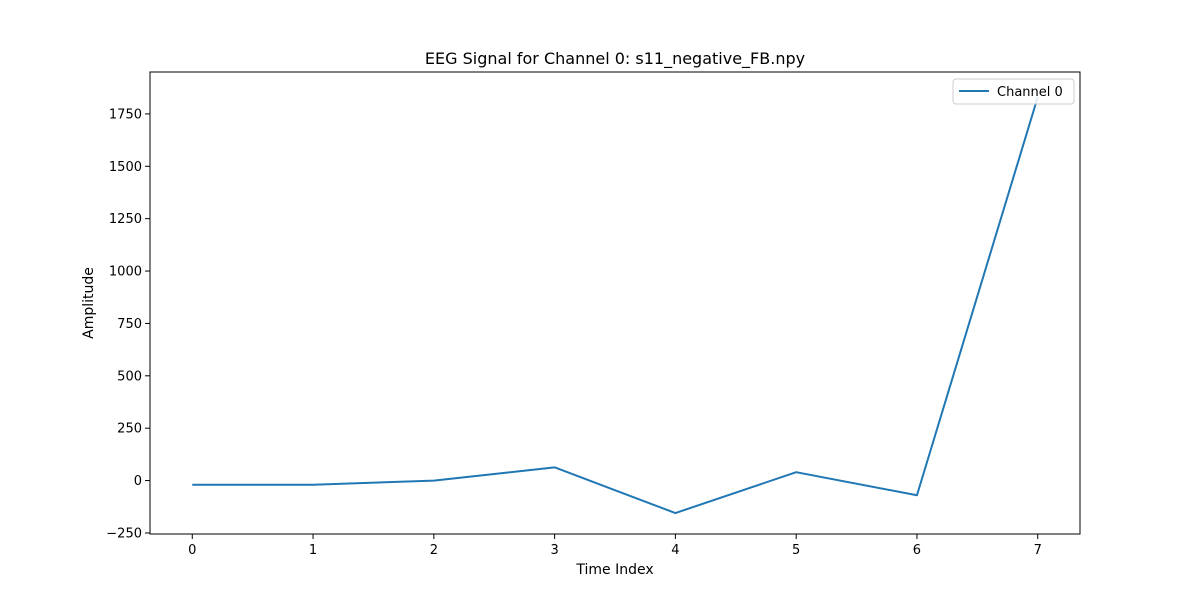  What do you see at coordinates (615, 546) in the screenshot?
I see `x-axis-ticks: 0 1 2 3 4 5 6 7` at bounding box center [615, 546].